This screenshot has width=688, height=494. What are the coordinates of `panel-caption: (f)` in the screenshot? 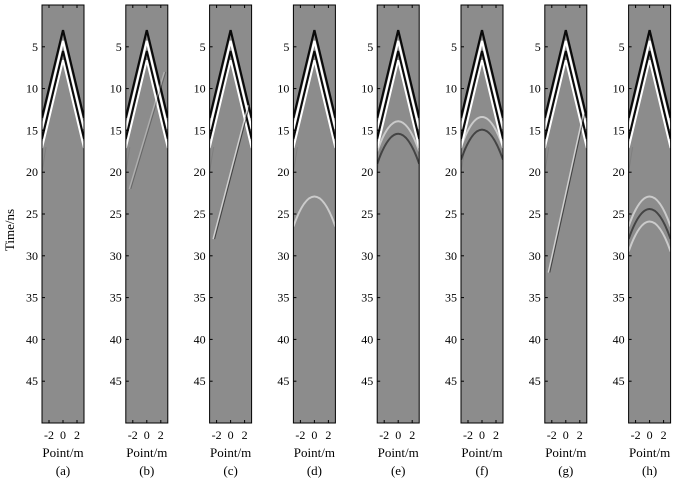 It's located at (482, 470).